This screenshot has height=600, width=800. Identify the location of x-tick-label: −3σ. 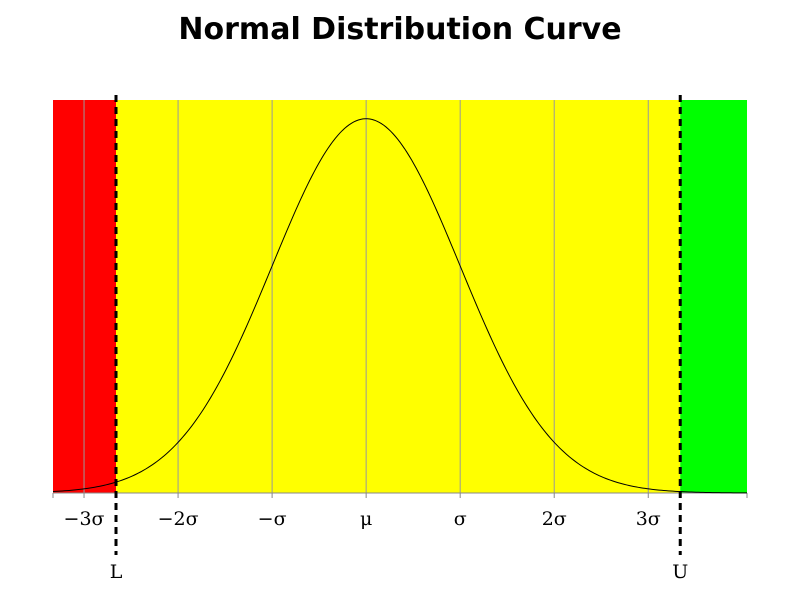
(84, 519).